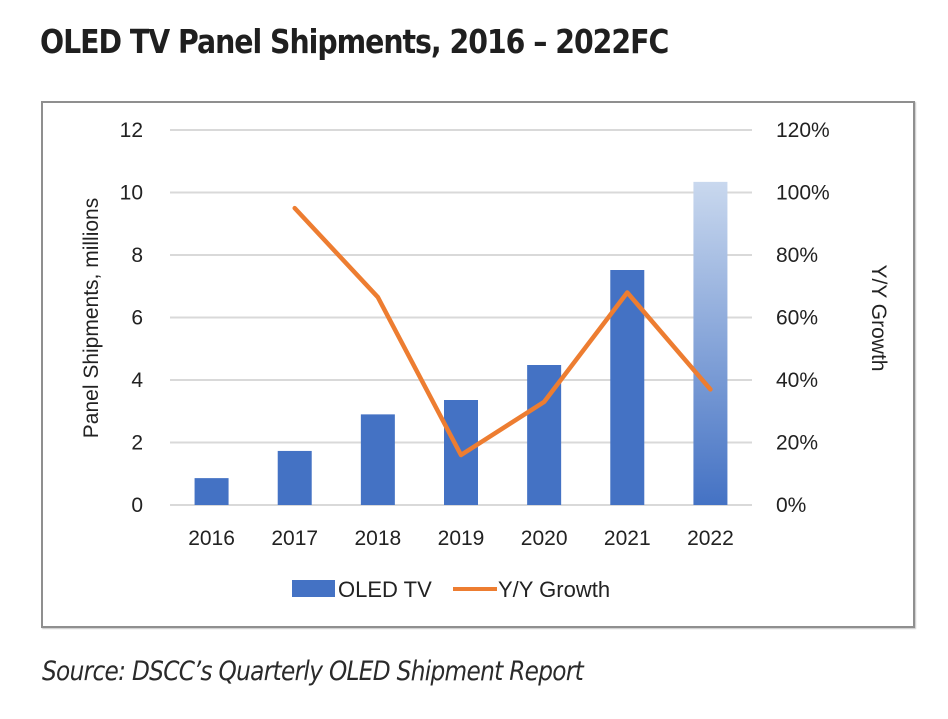  I want to click on x-tick-label: 2019, so click(461, 538).